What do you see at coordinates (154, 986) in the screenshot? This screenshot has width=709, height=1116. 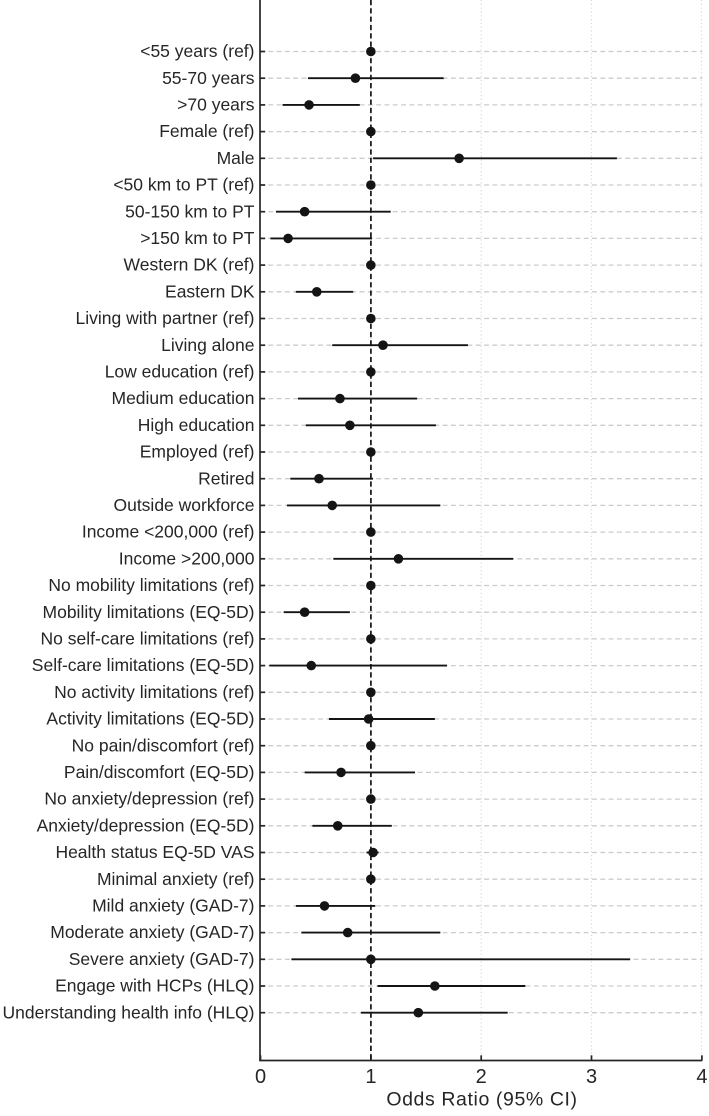 I see `svg-text: Engage with HCPs (HLQ)` at bounding box center [154, 986].